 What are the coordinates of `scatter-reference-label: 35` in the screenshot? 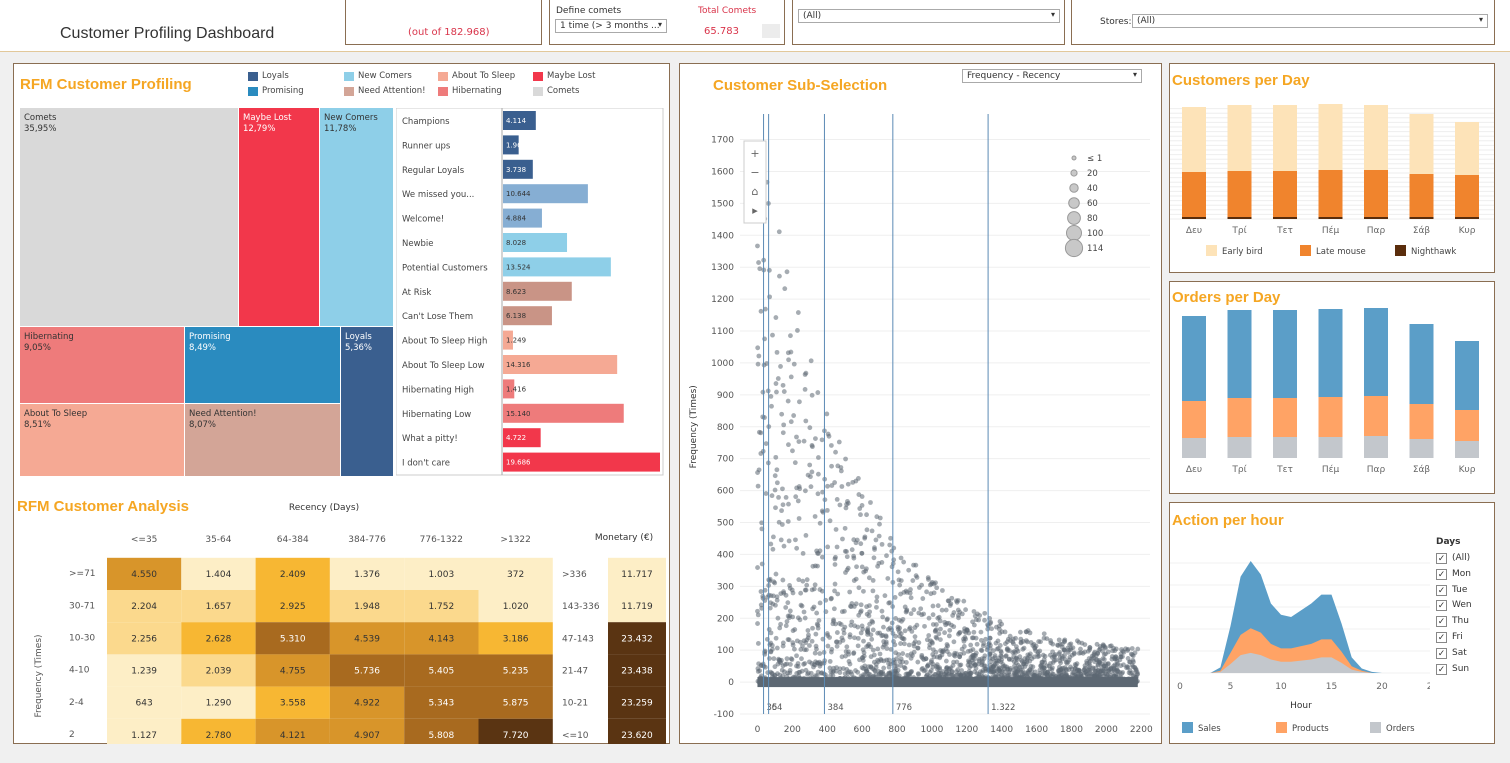 It's located at (772, 708).